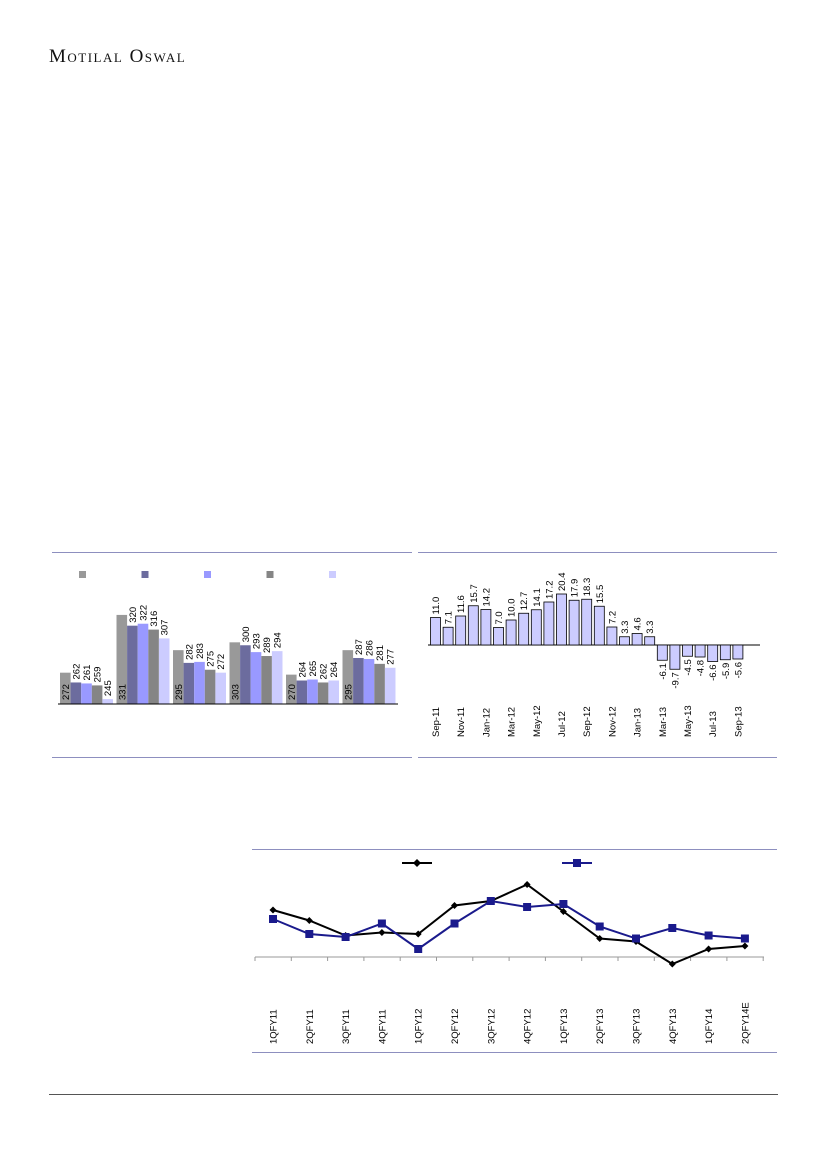 Image resolution: width=827 pixels, height=1169 pixels. Describe the element at coordinates (638, 623) in the screenshot. I see `bar-label: 4.6` at that location.